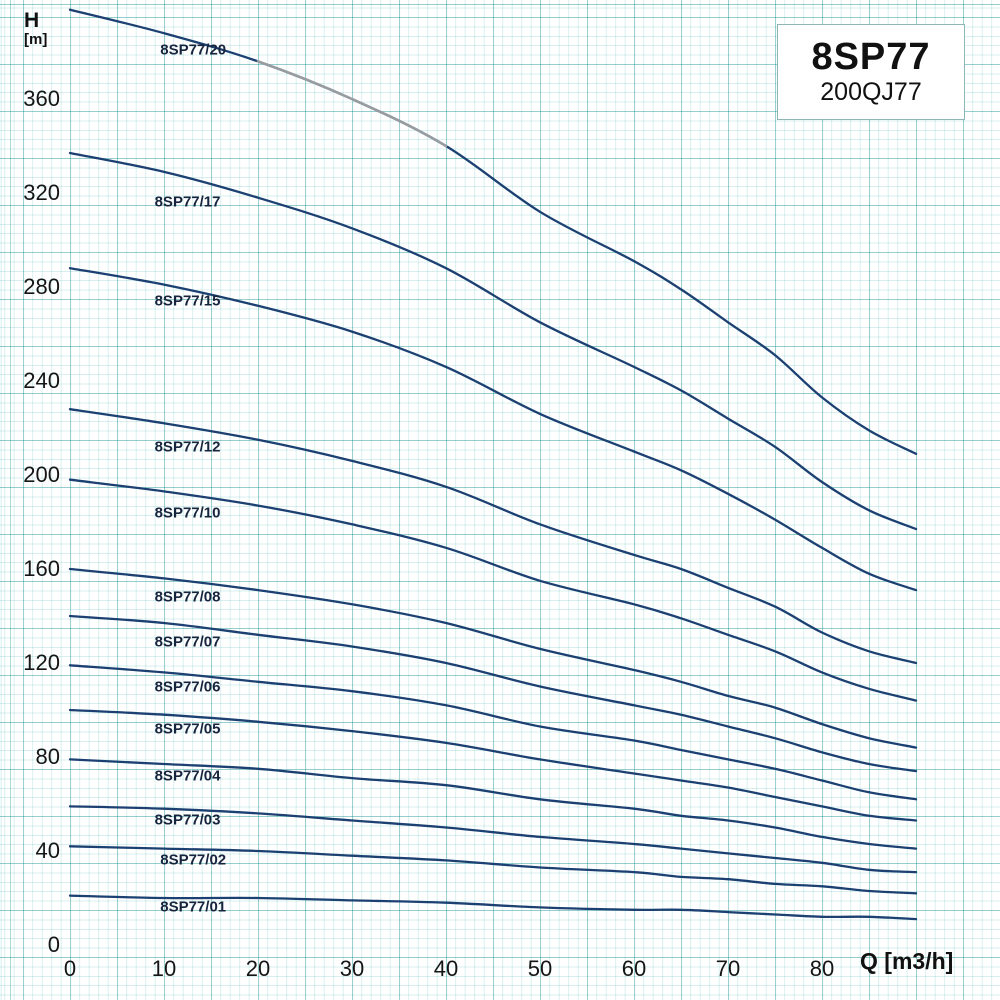  I want to click on x-tick-label: 70, so click(728, 968).